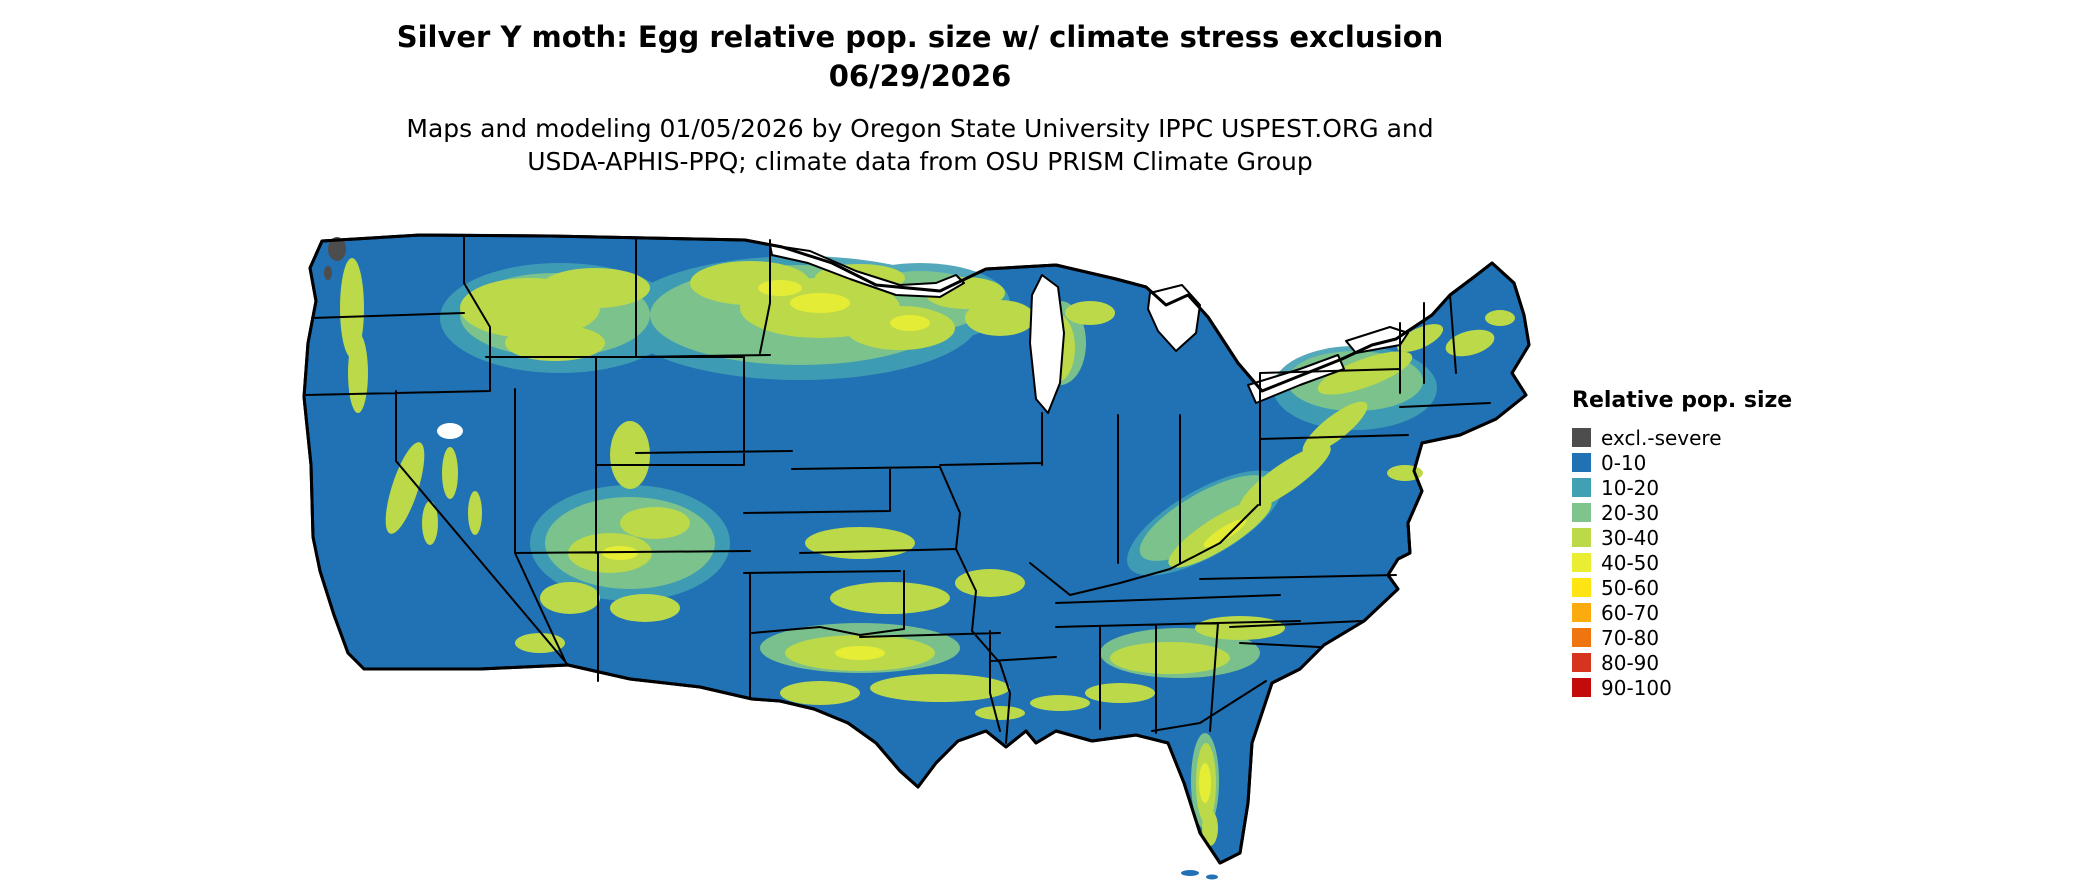  What do you see at coordinates (450, 431) in the screenshot?
I see `great-salt-lake` at bounding box center [450, 431].